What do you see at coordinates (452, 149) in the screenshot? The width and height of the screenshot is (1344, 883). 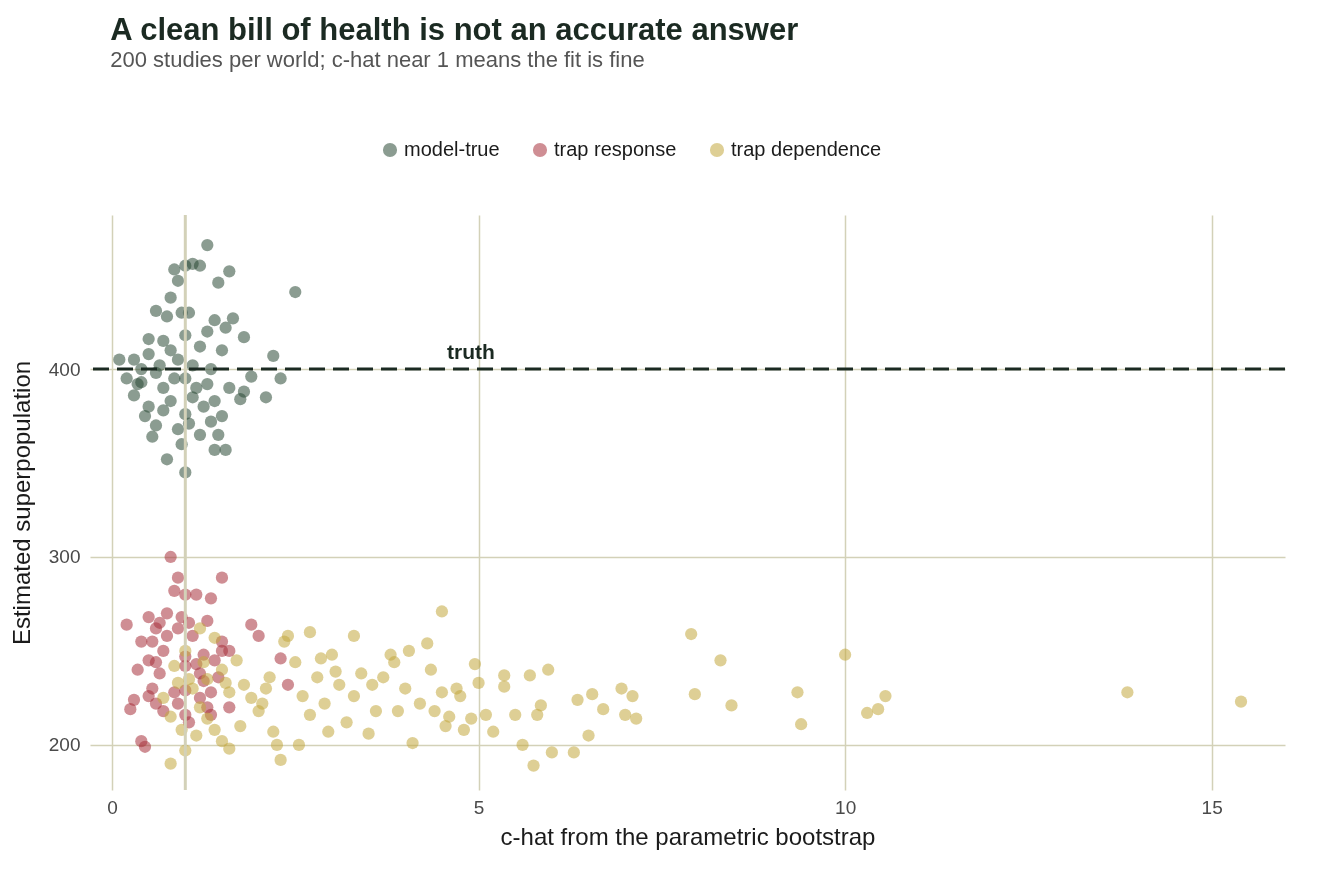 I see `legend-label: model-true` at bounding box center [452, 149].